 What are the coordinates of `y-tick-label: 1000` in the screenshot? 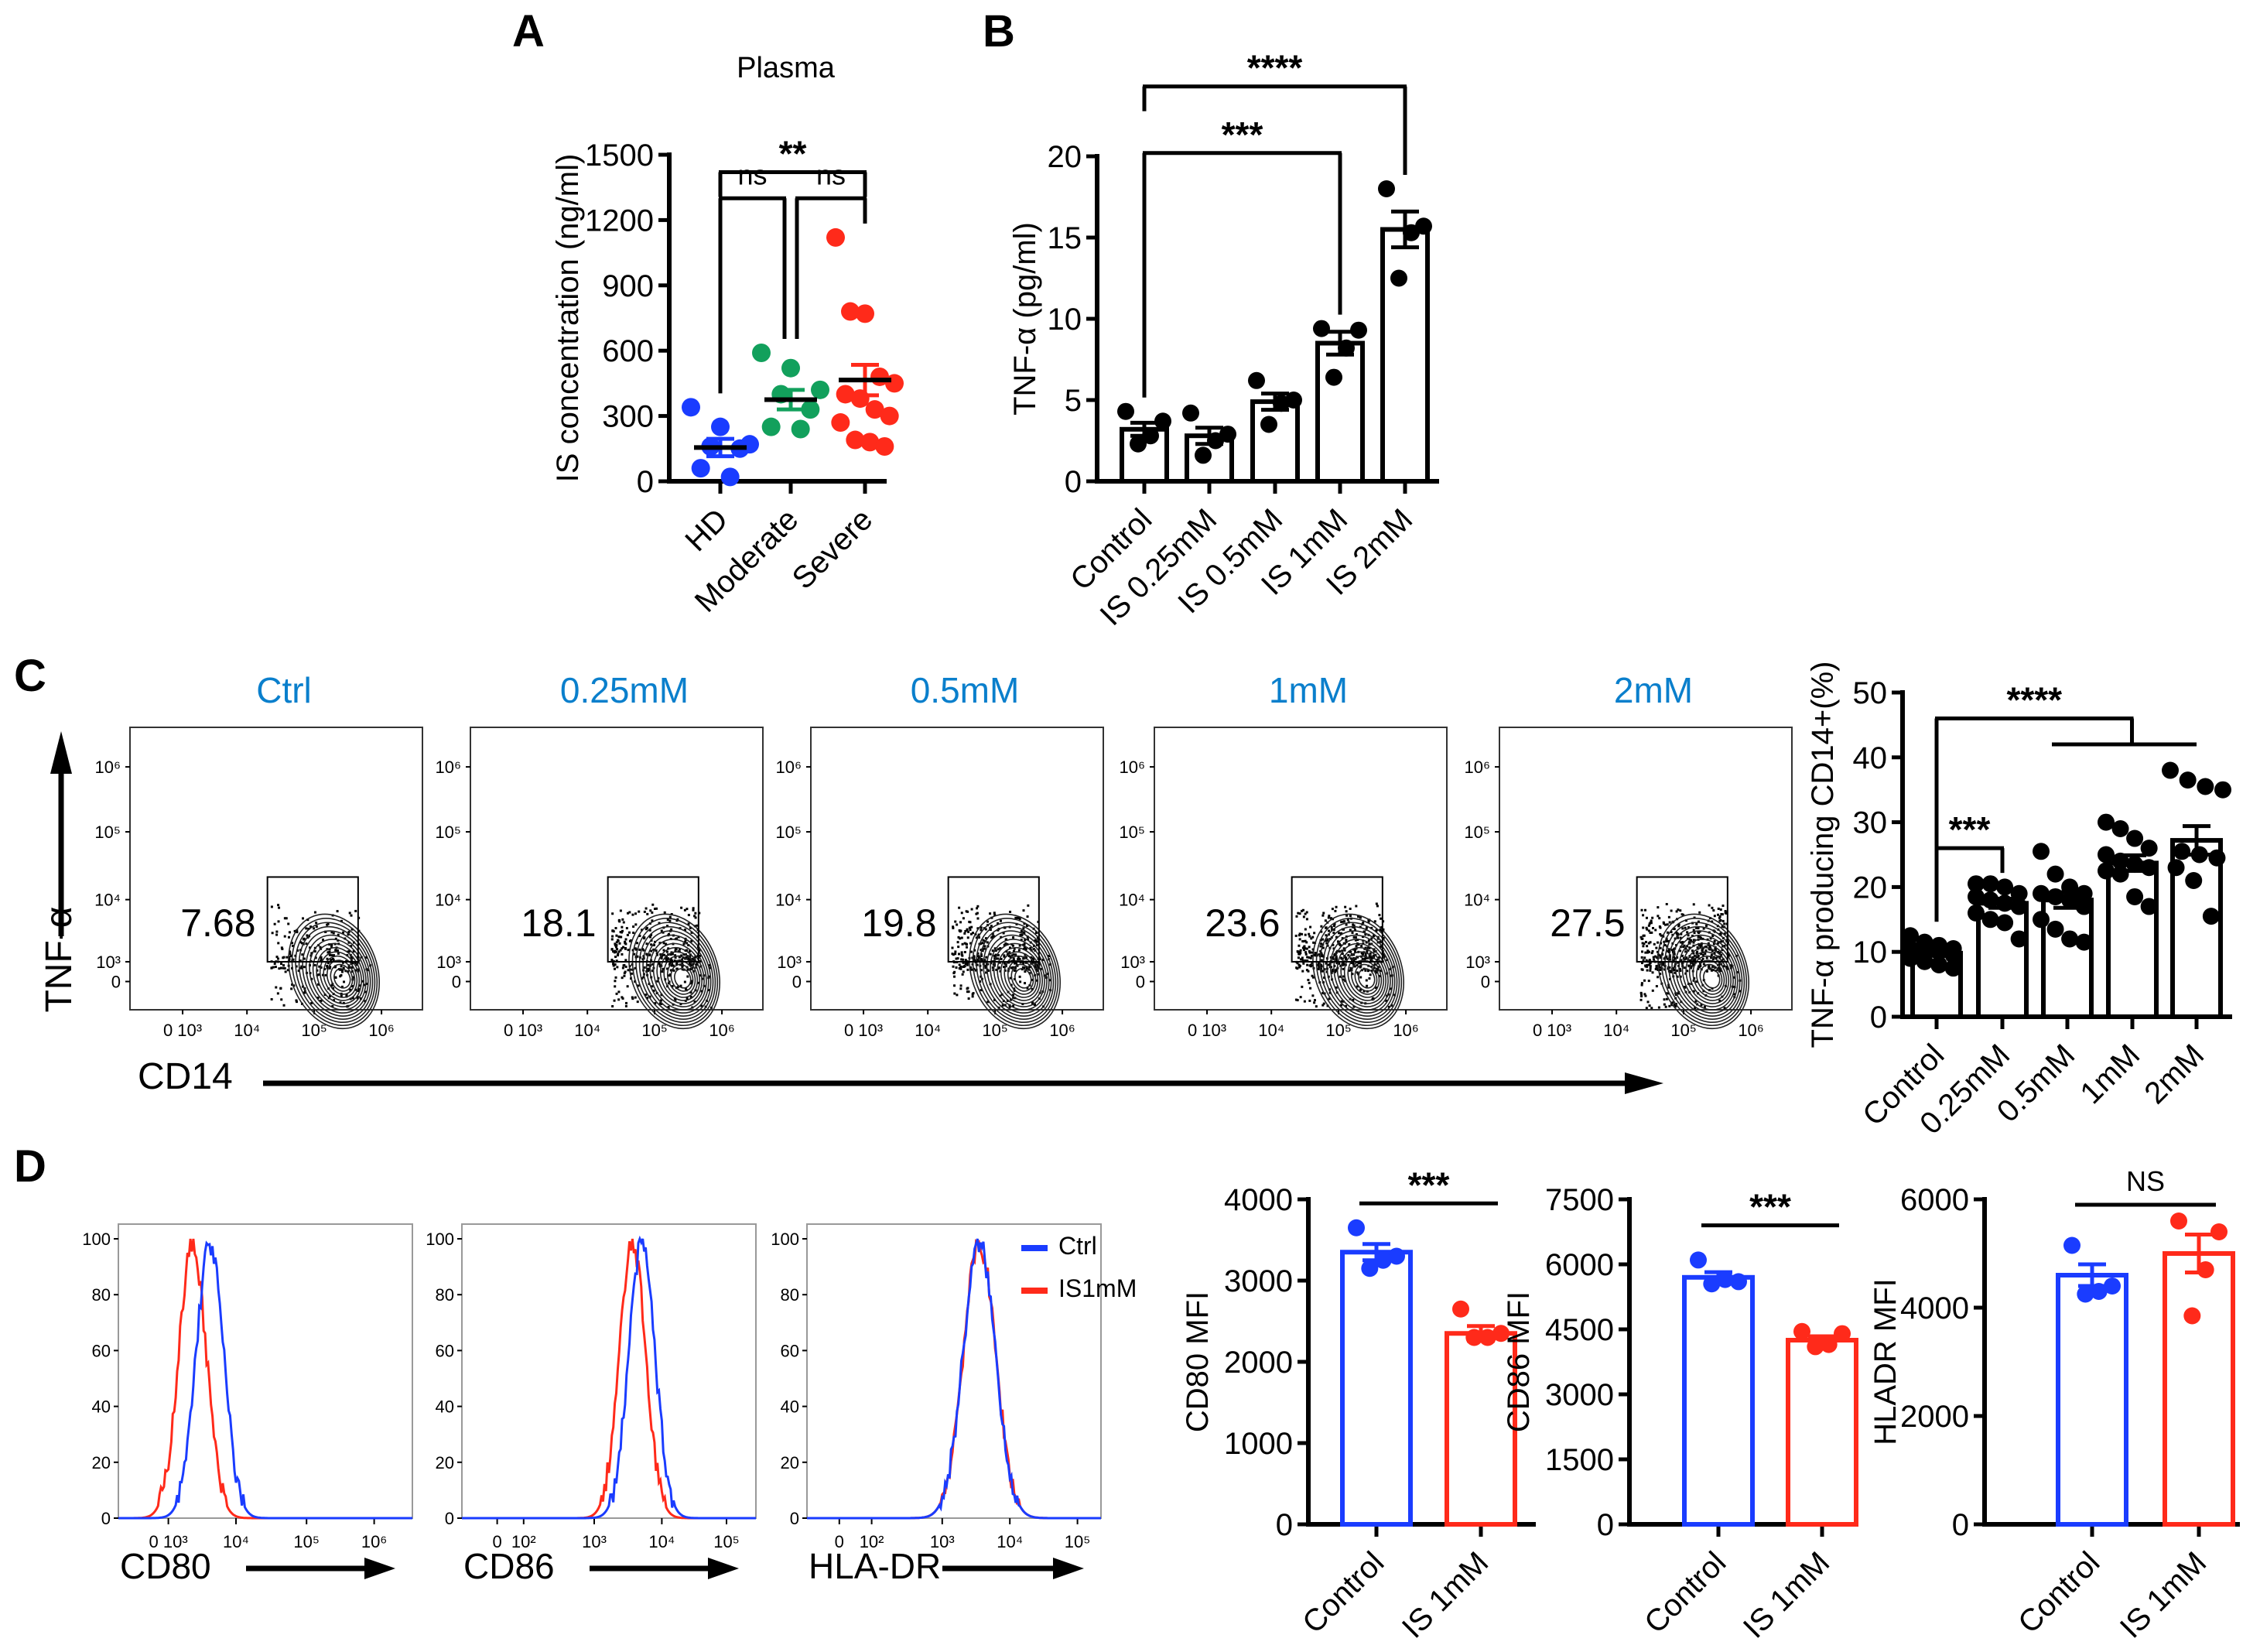 It's located at (1258, 1444).